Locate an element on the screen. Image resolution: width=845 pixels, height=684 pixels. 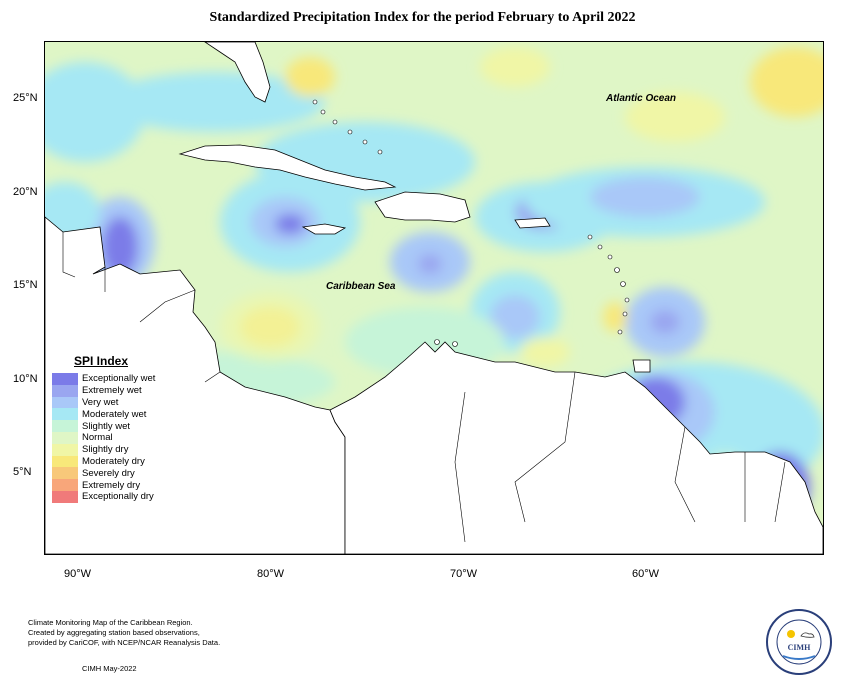
lat-label-15n: 15°N is located at coordinates (25, 285).